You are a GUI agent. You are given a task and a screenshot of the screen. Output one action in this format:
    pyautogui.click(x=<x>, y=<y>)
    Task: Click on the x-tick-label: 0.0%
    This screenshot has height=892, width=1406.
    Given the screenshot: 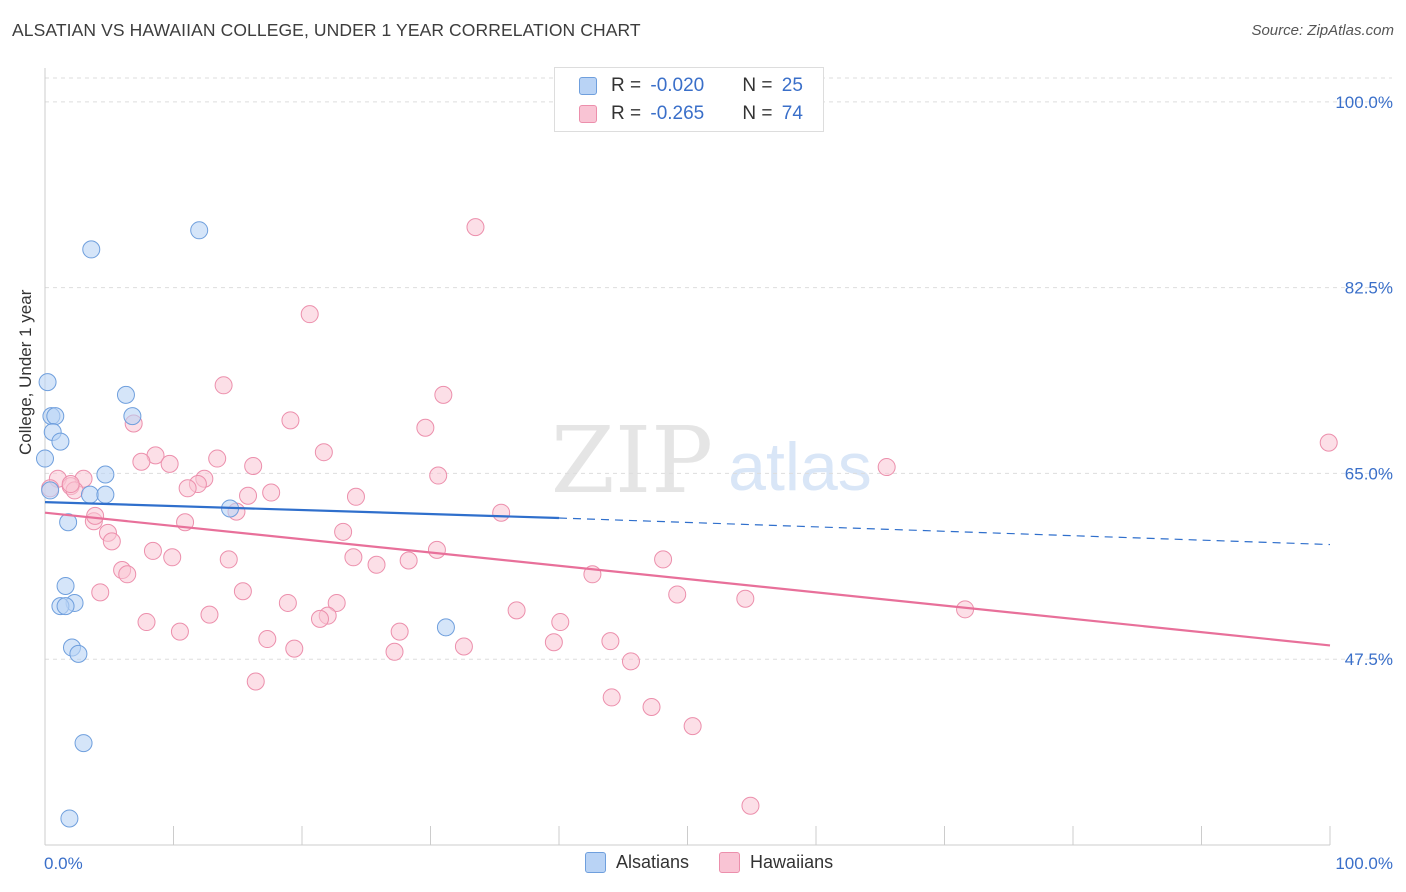 What is the action you would take?
    pyautogui.click(x=63, y=863)
    